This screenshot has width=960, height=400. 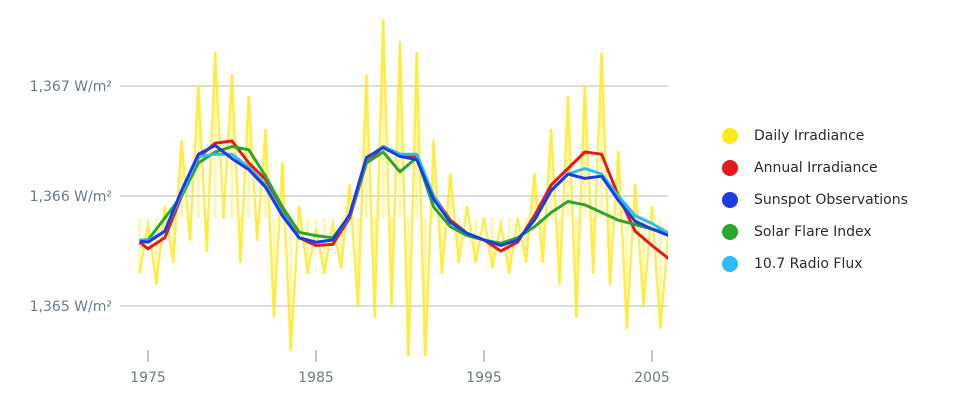 I want to click on legend-item-annual-irradiance: Annual Irradiance, so click(x=815, y=168).